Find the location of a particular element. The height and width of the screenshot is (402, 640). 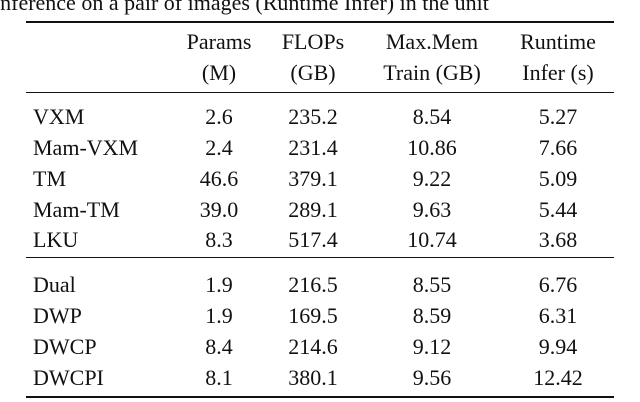

cell: 8.55 is located at coordinates (432, 284).